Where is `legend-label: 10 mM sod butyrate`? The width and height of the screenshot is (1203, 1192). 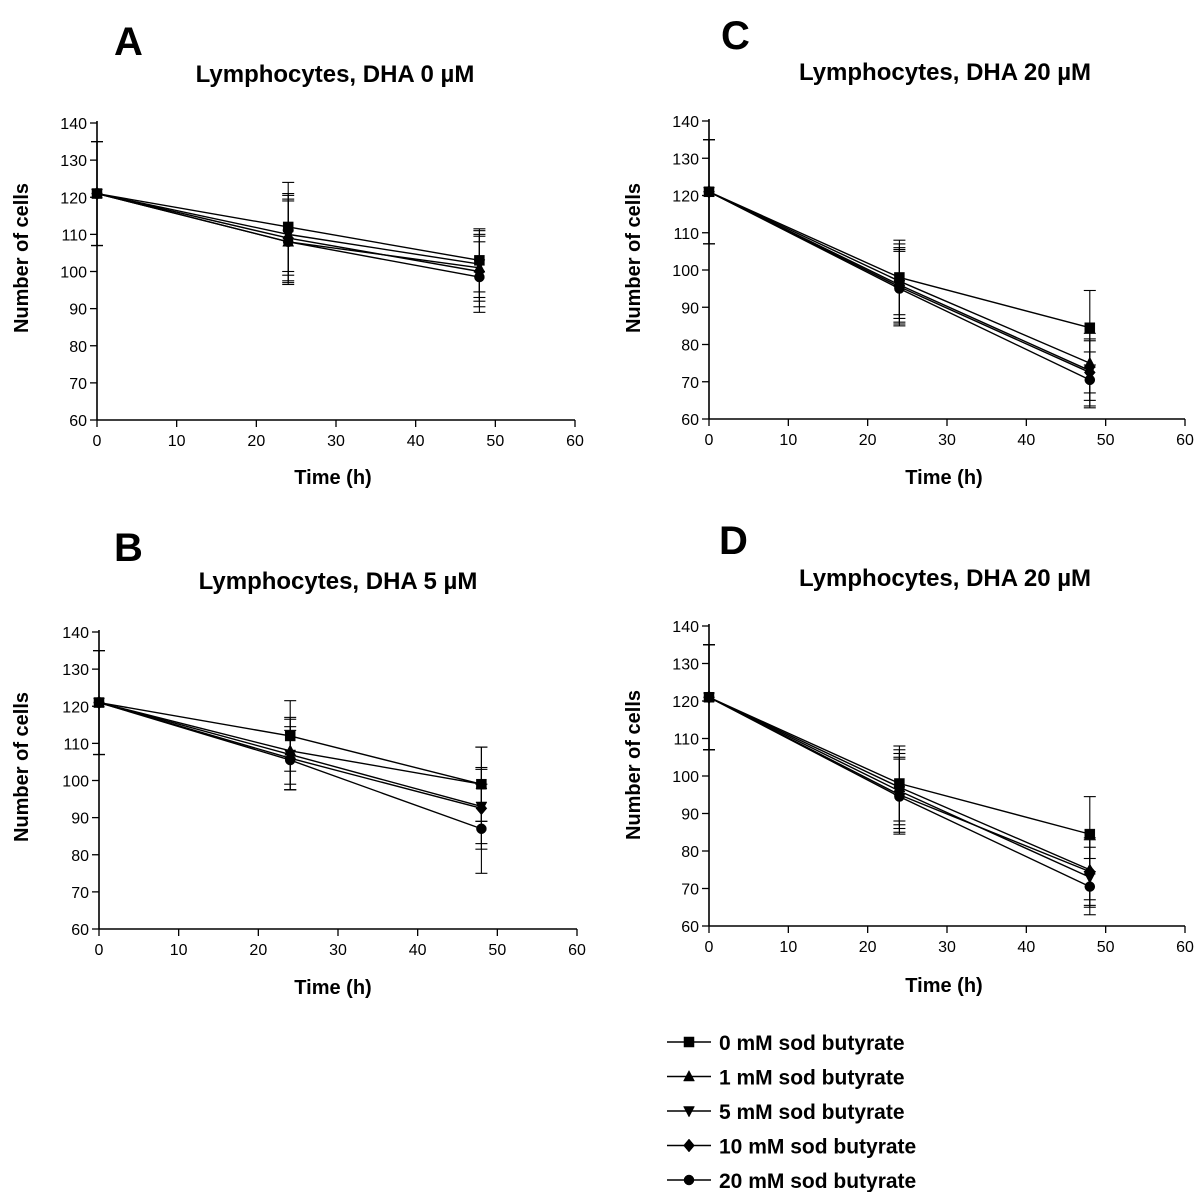 legend-label: 10 mM sod butyrate is located at coordinates (817, 1147).